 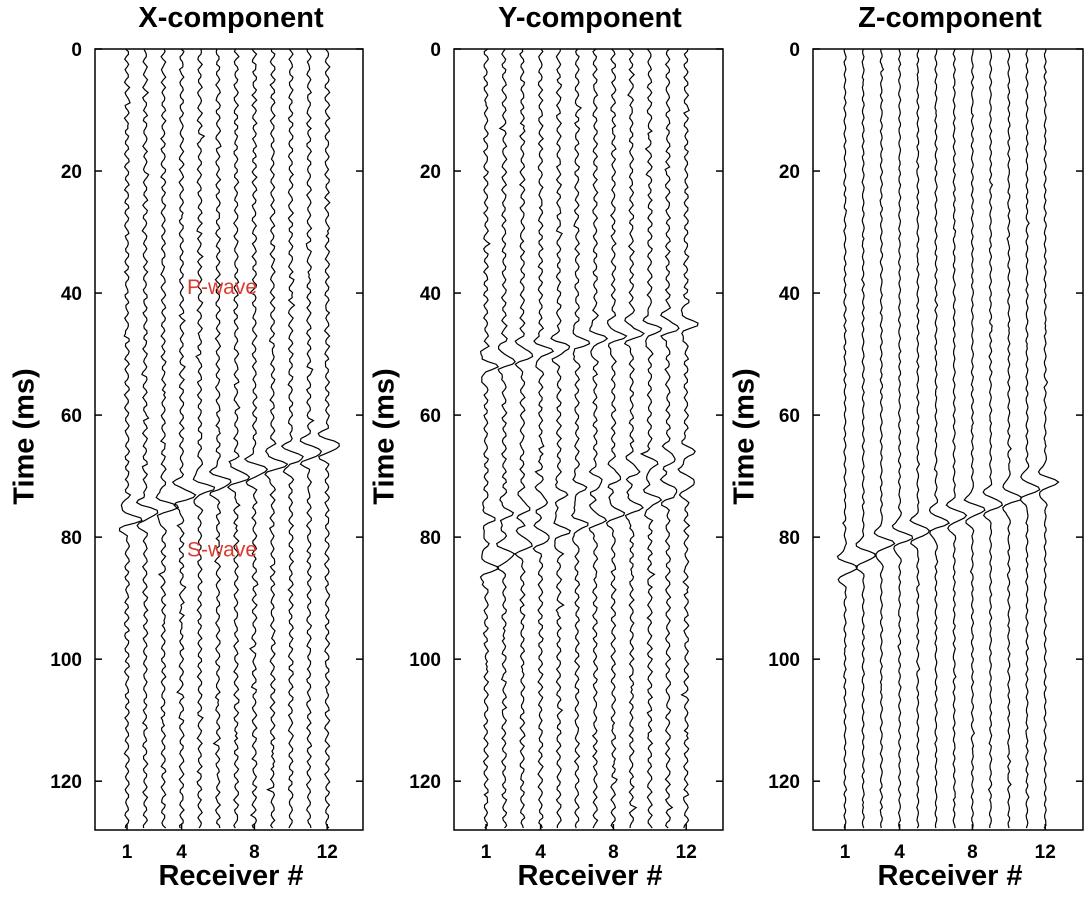 I want to click on x-axis-label-y: Receiver #, so click(x=590, y=876).